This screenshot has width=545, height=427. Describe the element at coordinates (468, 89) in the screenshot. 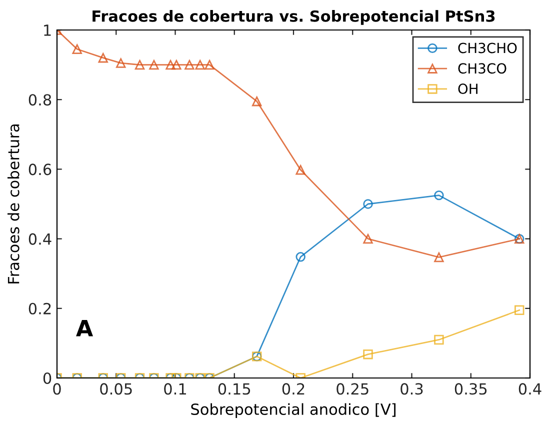

I see `legend-label: OH` at that location.